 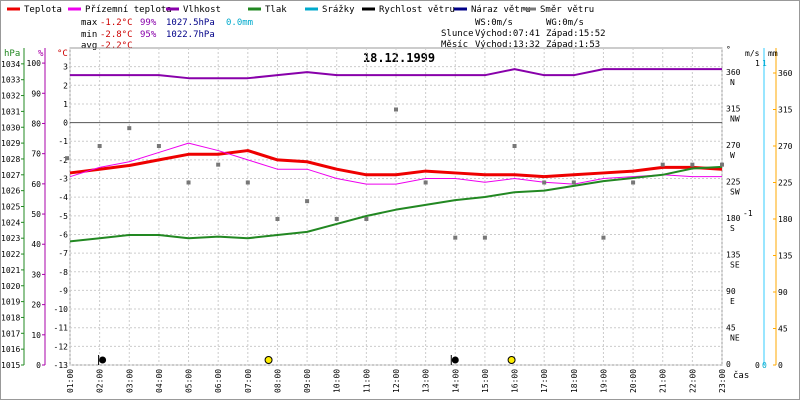 What do you see at coordinates (36, 244) in the screenshot?
I see `humidity-tick-label: 40` at bounding box center [36, 244].